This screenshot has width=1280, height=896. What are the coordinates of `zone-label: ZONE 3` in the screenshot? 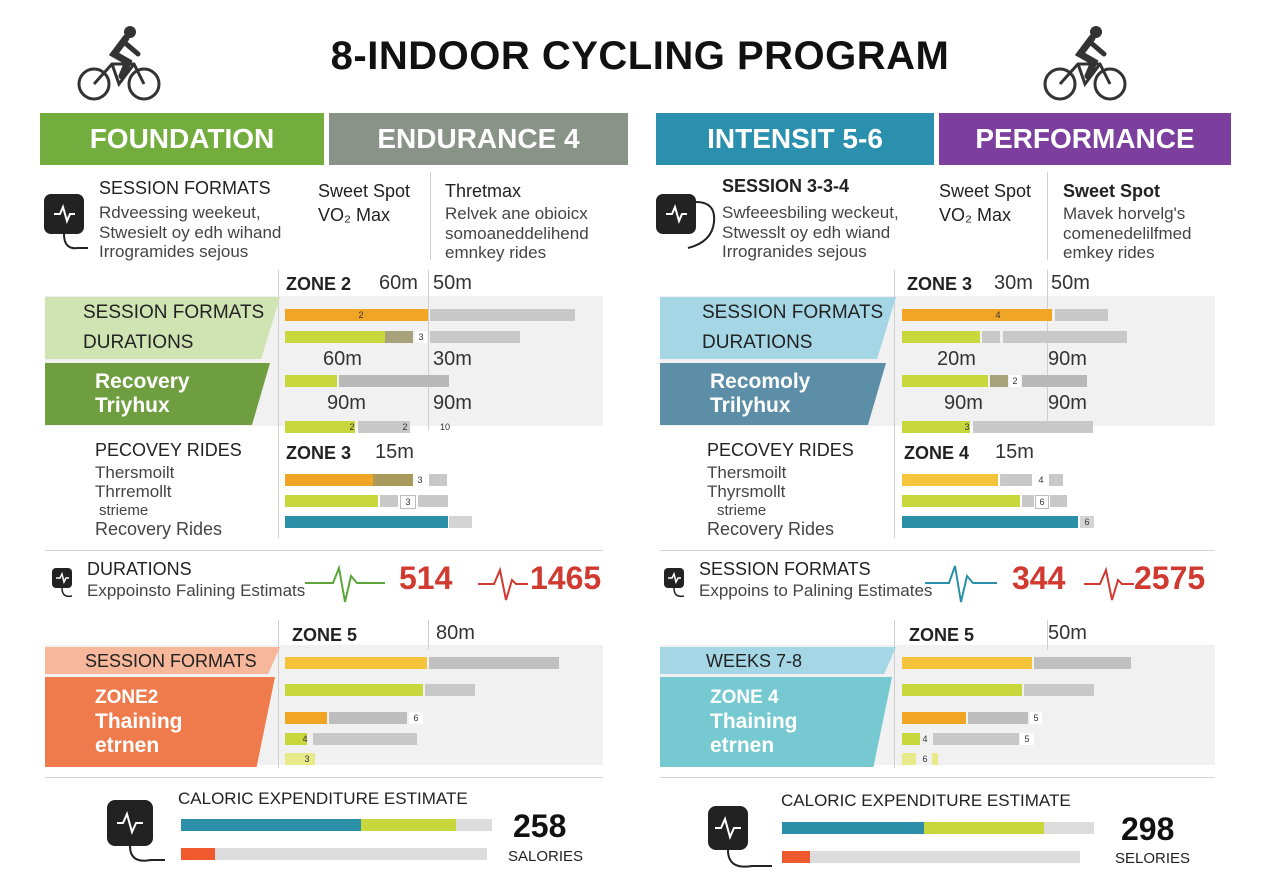 It's located at (940, 284).